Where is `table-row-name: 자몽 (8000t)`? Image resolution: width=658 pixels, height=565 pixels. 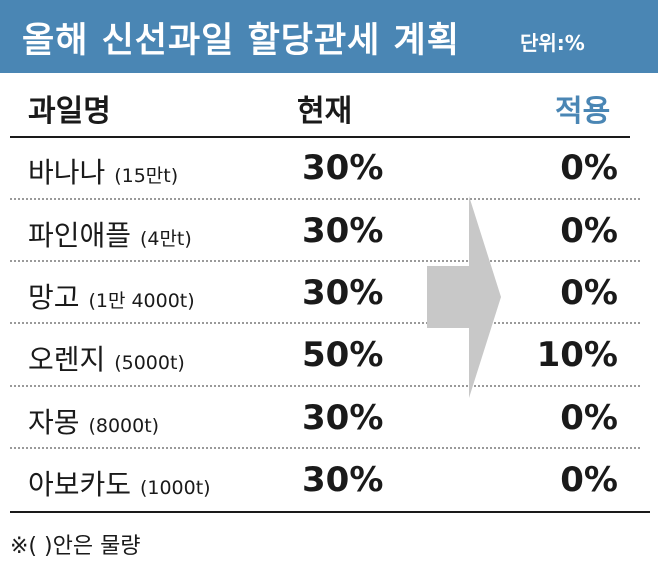 table-row-name: 자몽 (8000t) is located at coordinates (93, 421).